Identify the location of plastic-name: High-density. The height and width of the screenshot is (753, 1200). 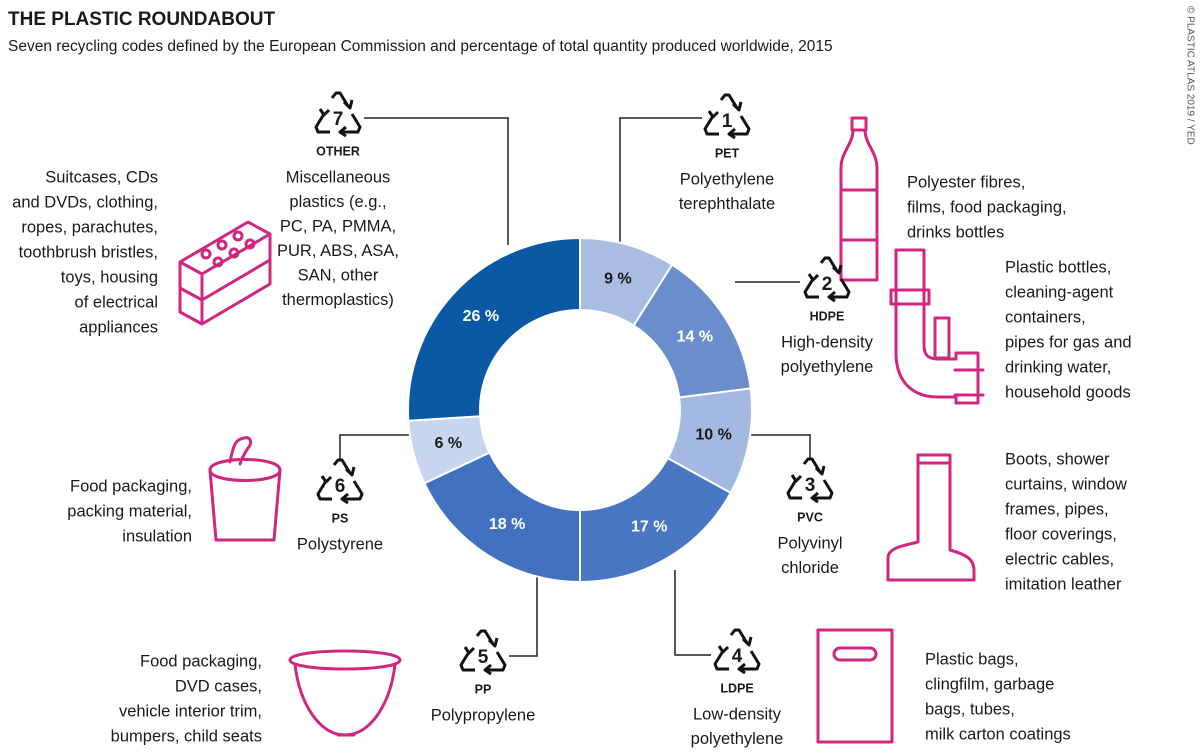
(827, 342).